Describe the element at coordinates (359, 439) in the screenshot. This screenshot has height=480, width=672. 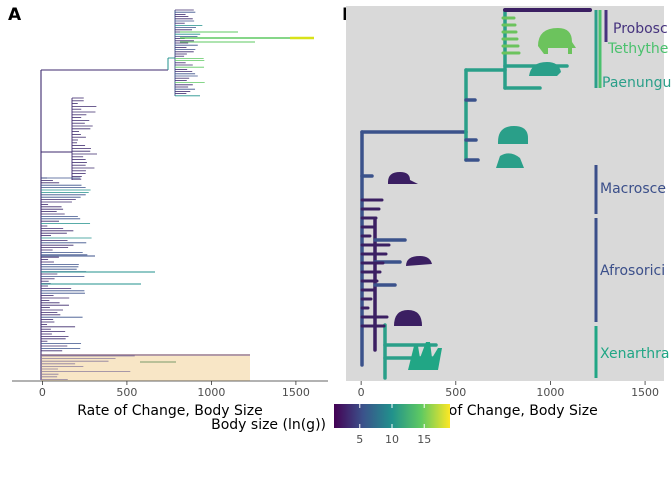
I see `legend-tick-label: 5` at that location.